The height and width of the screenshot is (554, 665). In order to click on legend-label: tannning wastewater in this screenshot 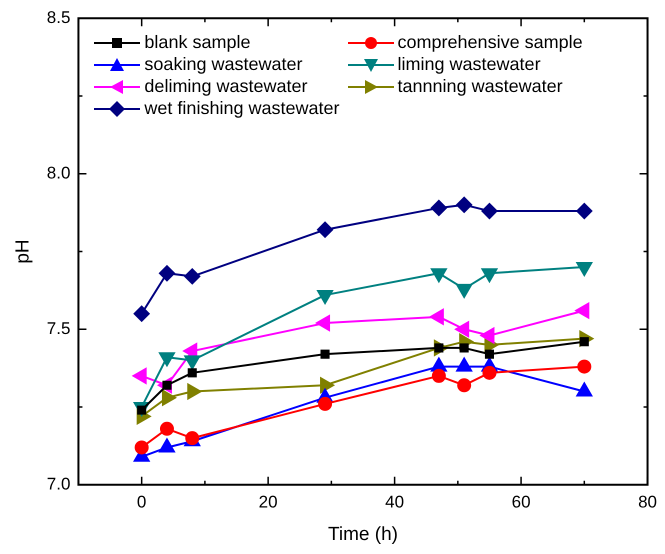, I will do `click(480, 87)`.